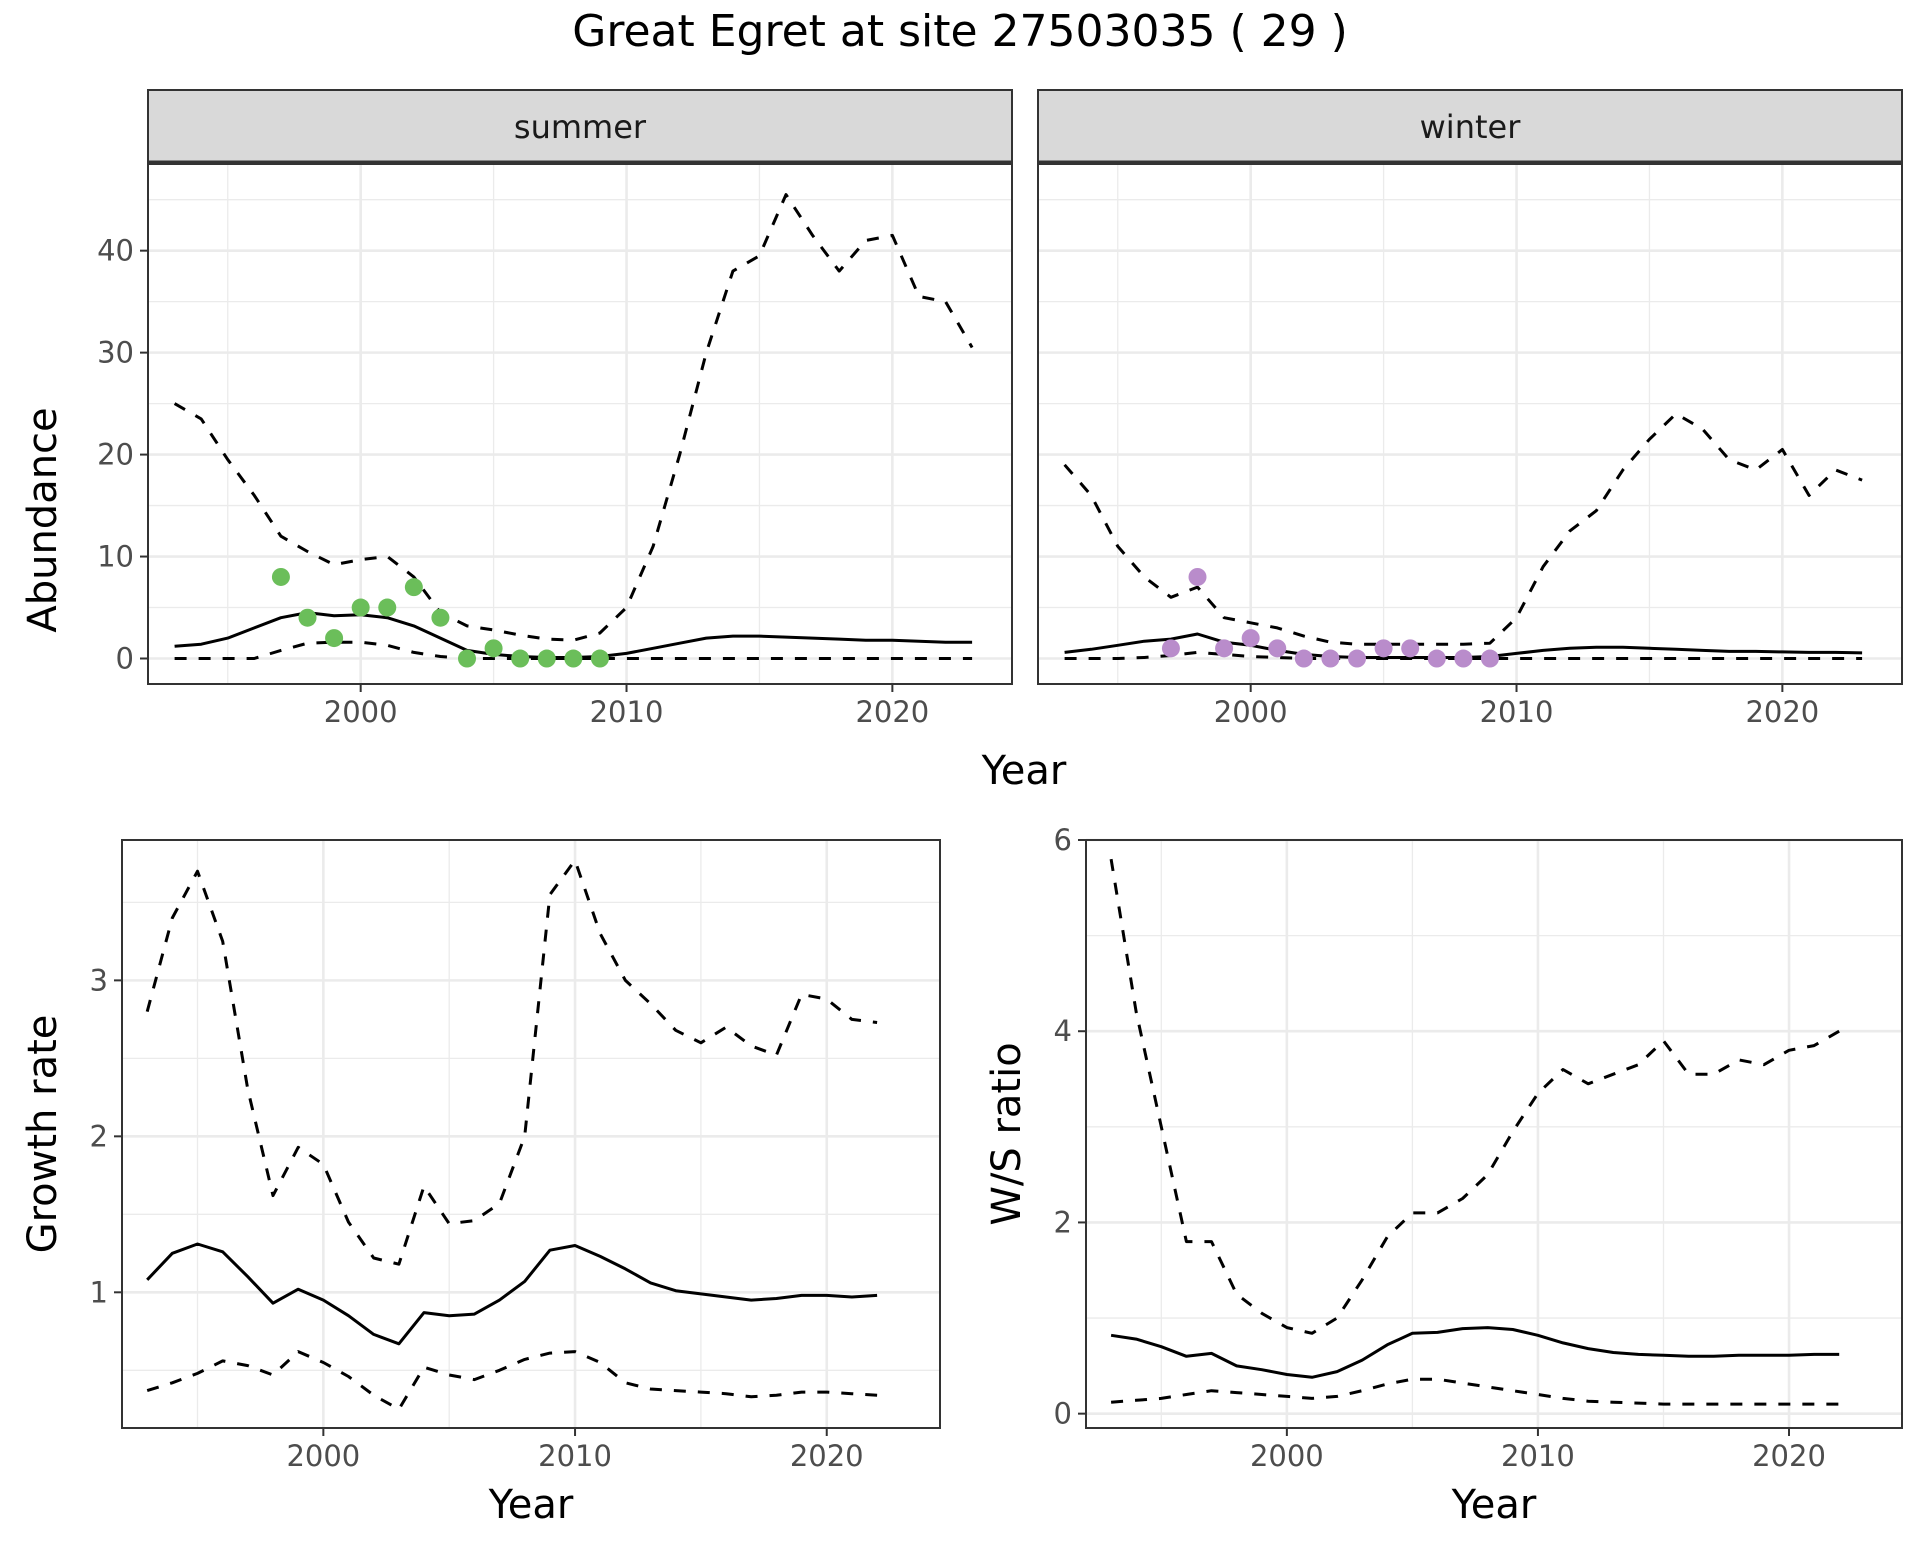 The height and width of the screenshot is (1560, 1920). What do you see at coordinates (531, 1505) in the screenshot?
I see `x-axis-title-growth: Year` at bounding box center [531, 1505].